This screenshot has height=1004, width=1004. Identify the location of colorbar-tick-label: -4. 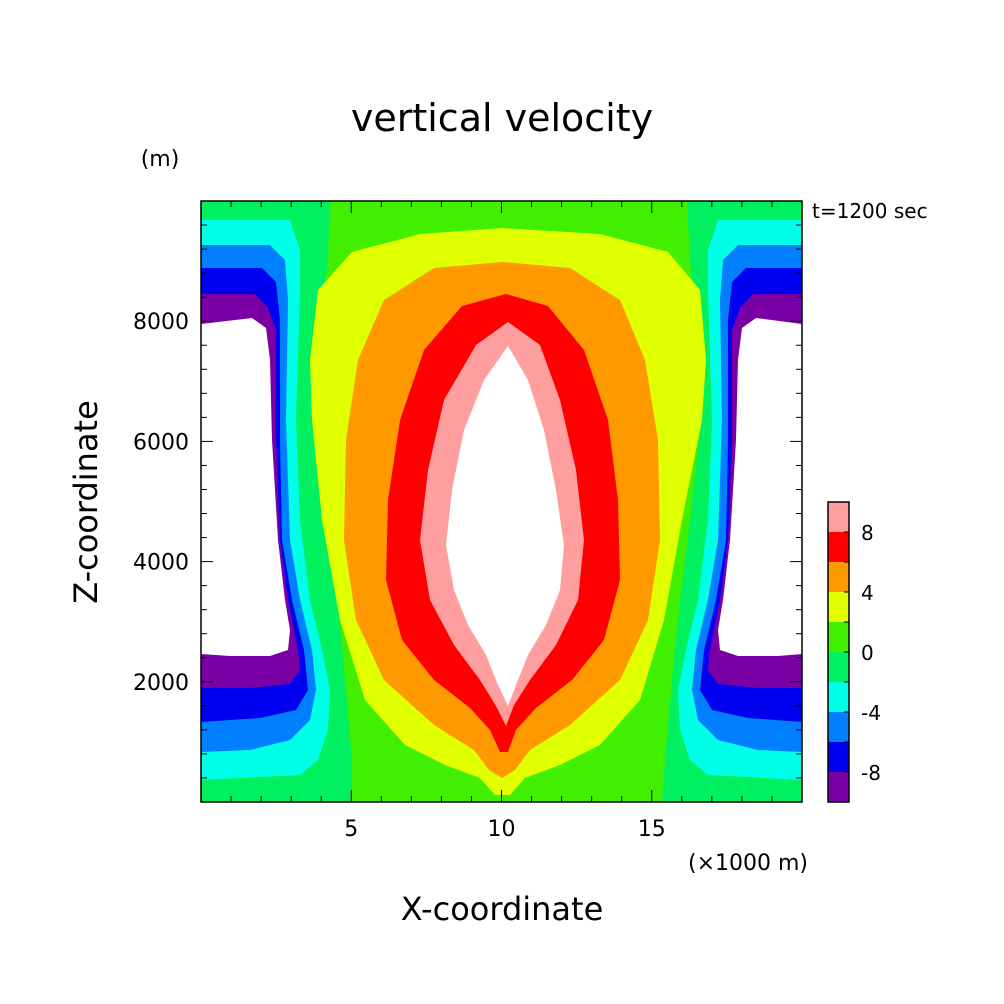
(871, 713).